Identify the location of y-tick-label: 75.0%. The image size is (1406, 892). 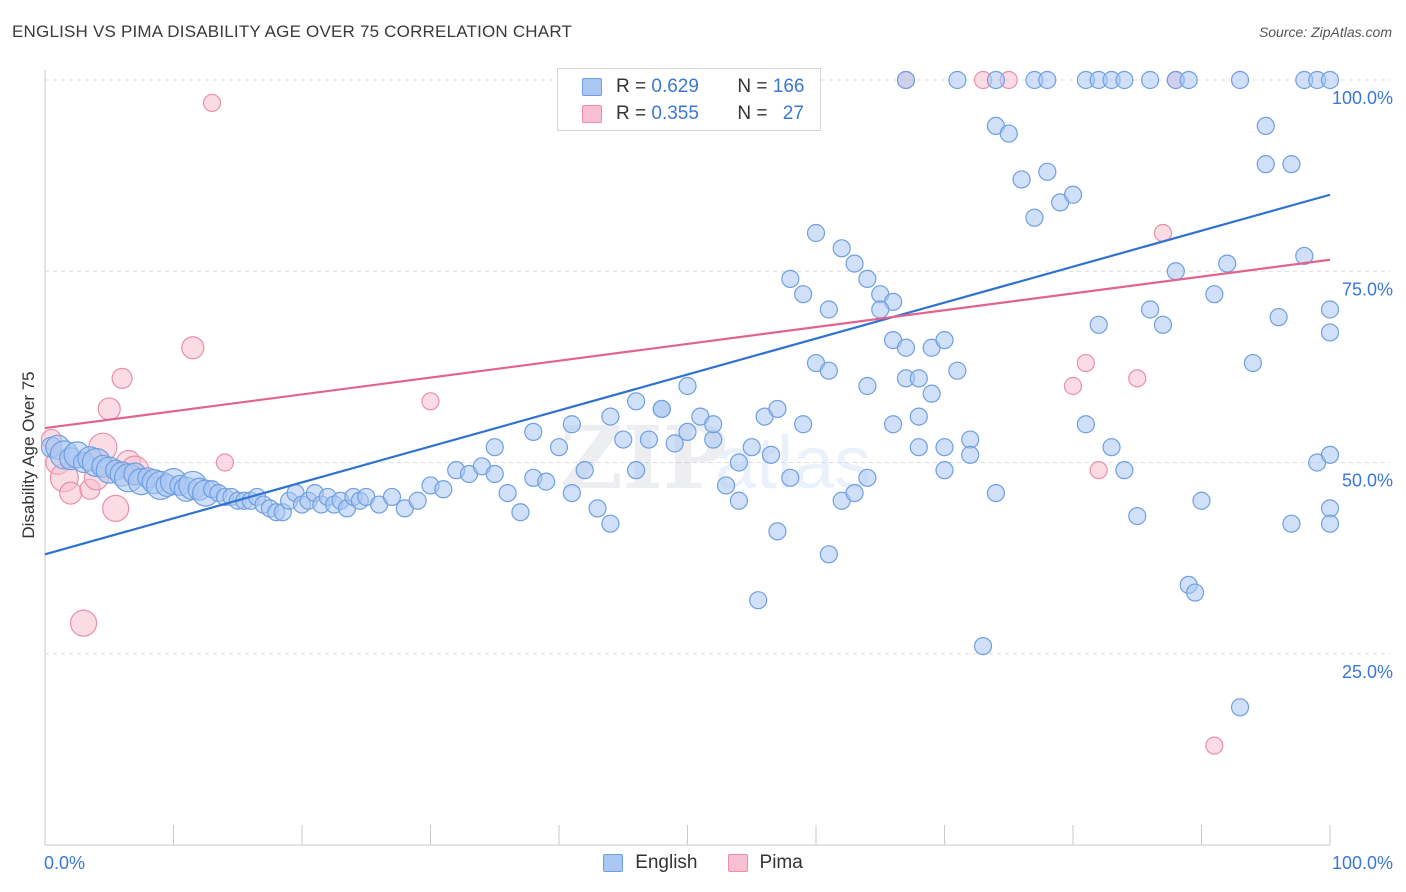
(1367, 289).